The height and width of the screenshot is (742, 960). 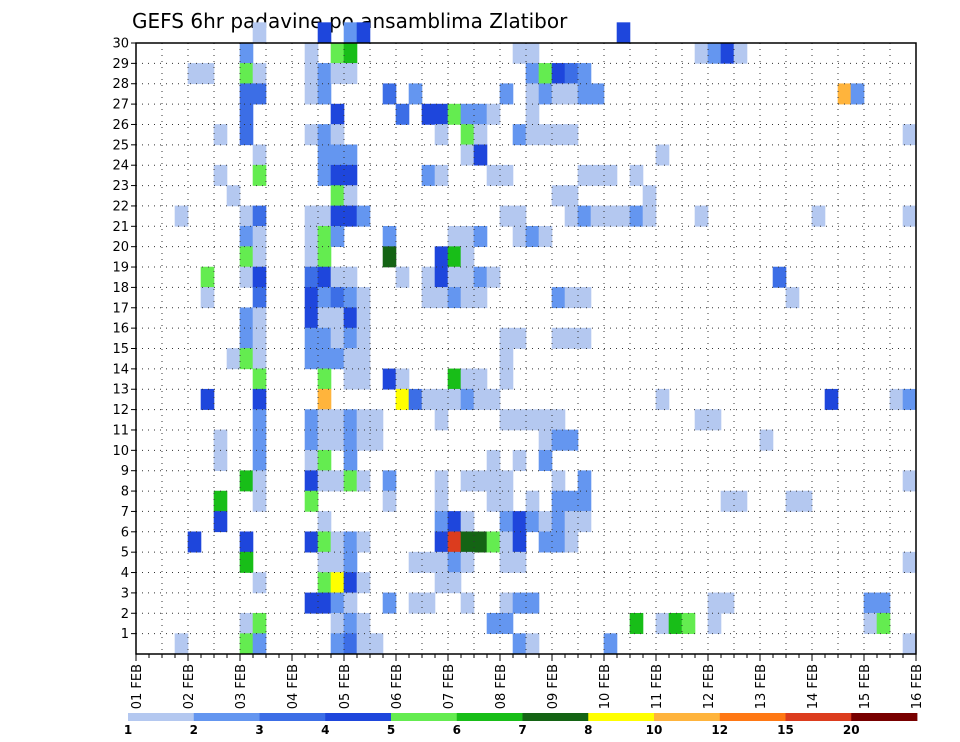 What do you see at coordinates (189, 686) in the screenshot?
I see `x-tick-label: 02 FEB` at bounding box center [189, 686].